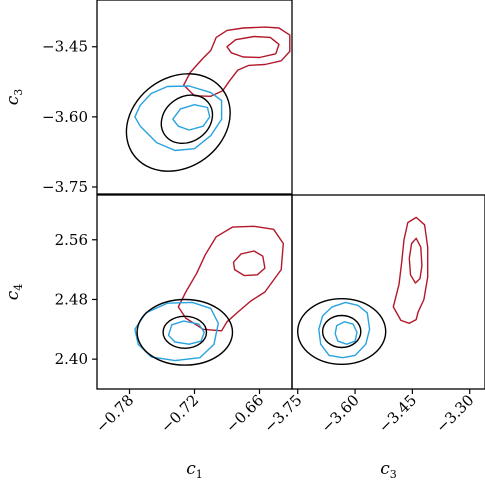  Describe the element at coordinates (282, 413) in the screenshot. I see `x-tick-label: −3.75` at that location.